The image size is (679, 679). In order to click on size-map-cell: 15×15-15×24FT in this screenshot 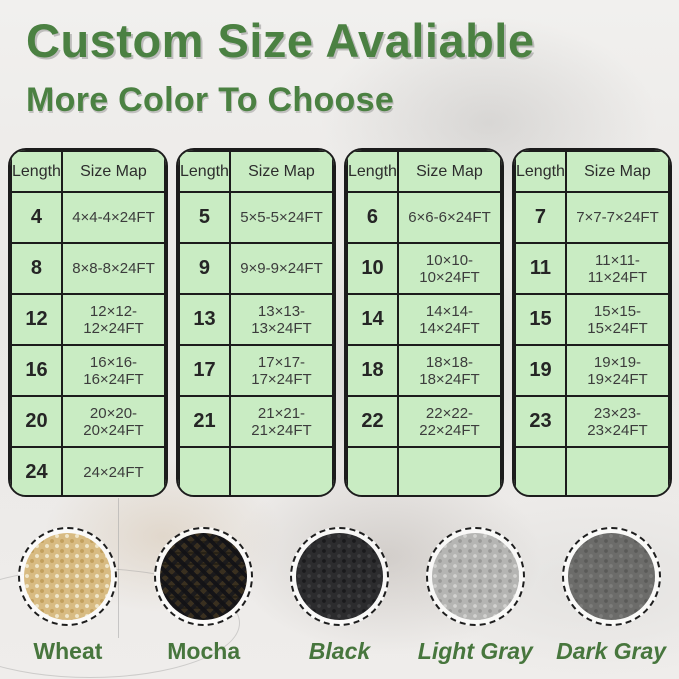, I will do `click(617, 319)`.